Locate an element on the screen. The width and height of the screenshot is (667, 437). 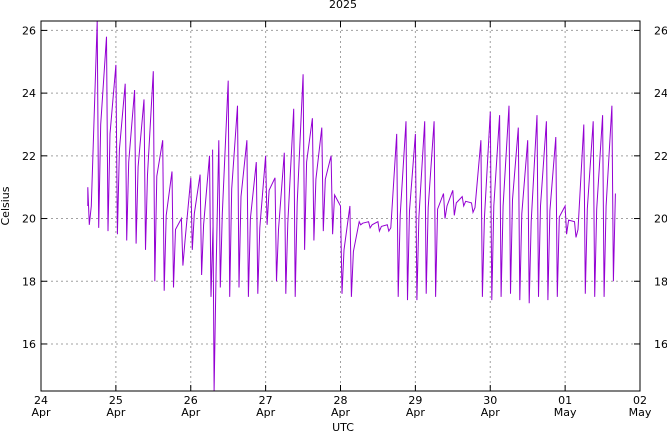
y-tick-label-left: 24 is located at coordinates (29, 93).